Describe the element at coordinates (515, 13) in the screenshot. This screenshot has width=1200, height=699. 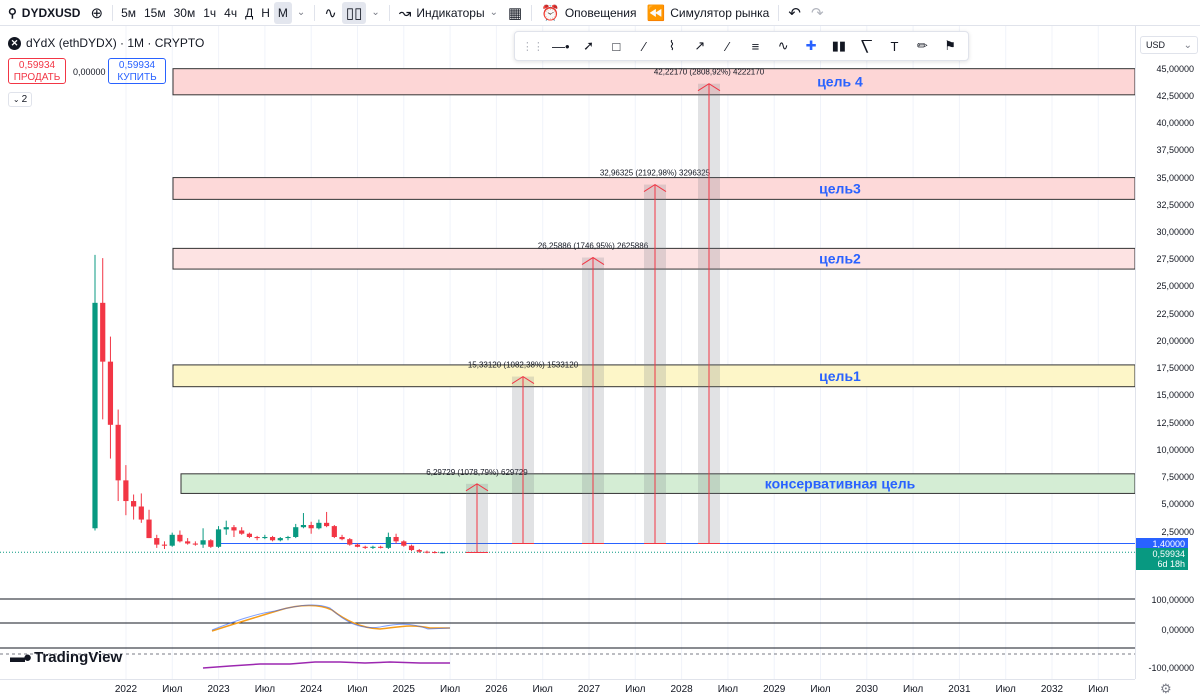
I see `layouts-button: ▦` at that location.